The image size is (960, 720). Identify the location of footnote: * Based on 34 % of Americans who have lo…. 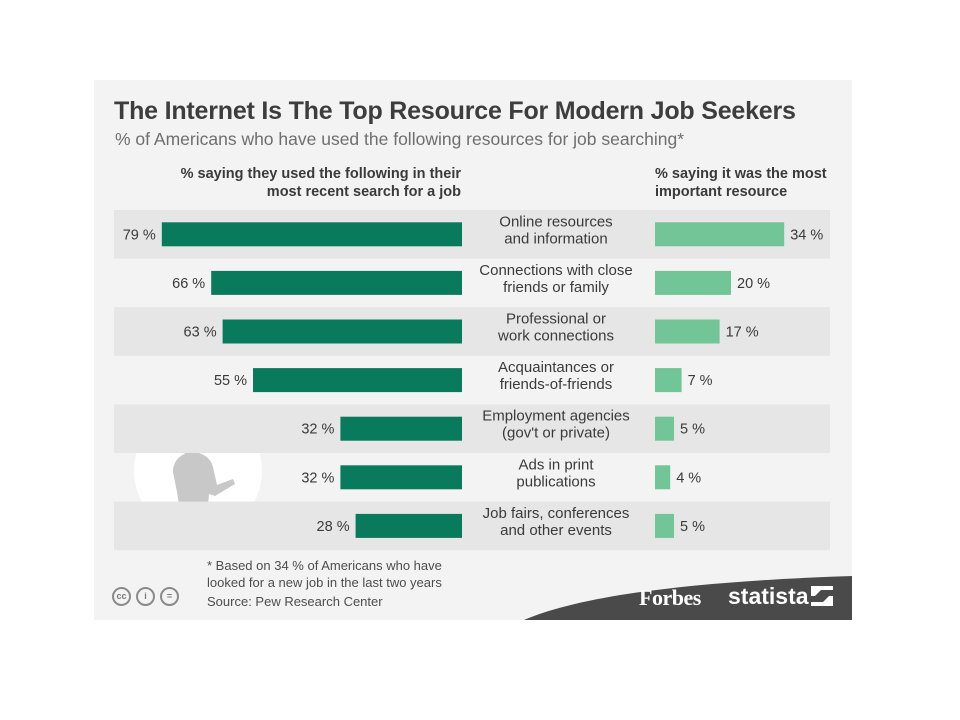
(347, 574).